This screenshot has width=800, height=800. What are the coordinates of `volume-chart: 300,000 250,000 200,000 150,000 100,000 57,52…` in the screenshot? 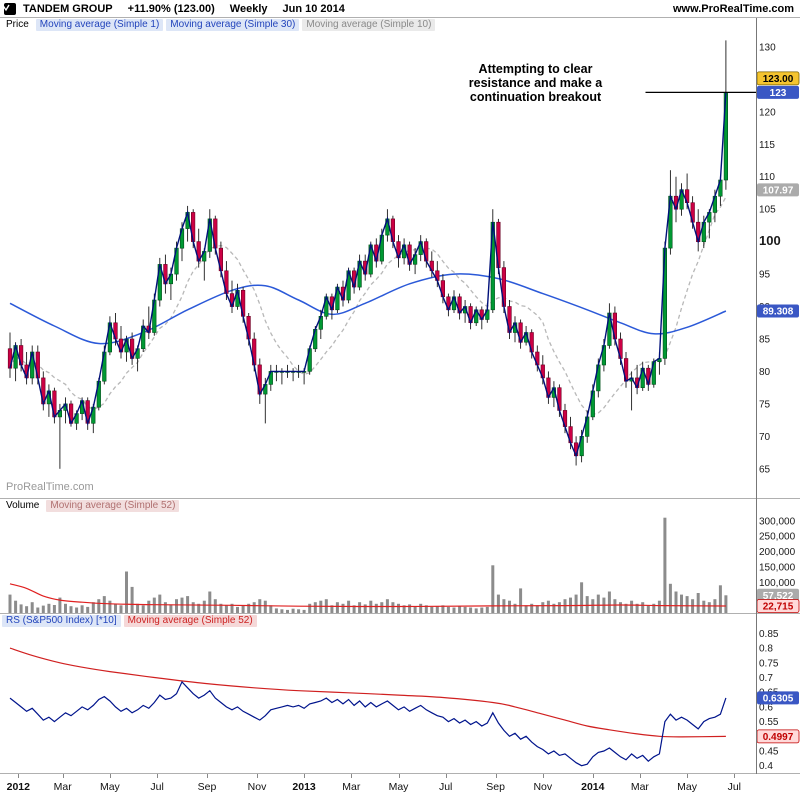 It's located at (400, 563).